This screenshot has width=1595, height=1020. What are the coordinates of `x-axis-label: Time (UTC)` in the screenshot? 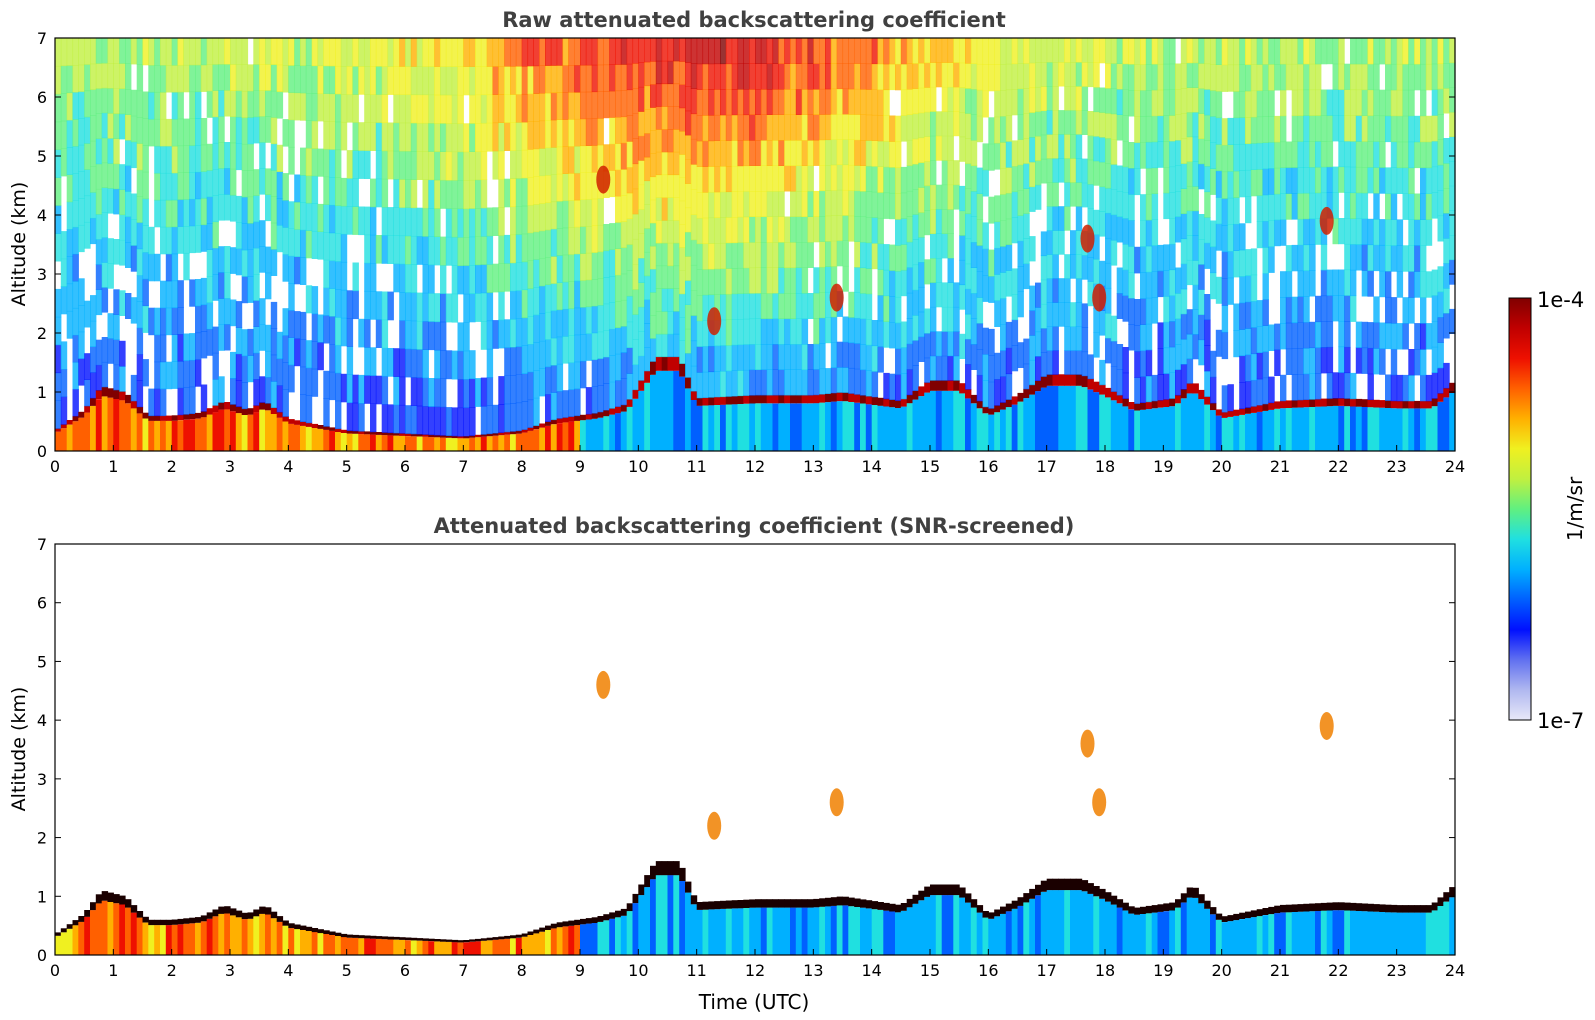 It's located at (754, 1002).